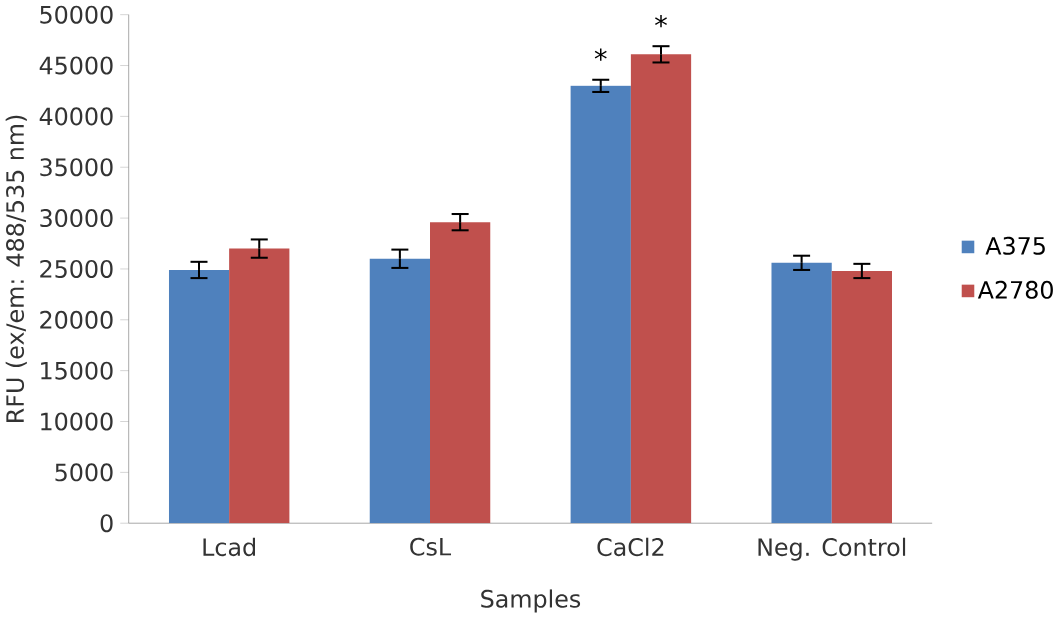 The height and width of the screenshot is (618, 1063). I want to click on y-tick-label: 40000, so click(76, 116).